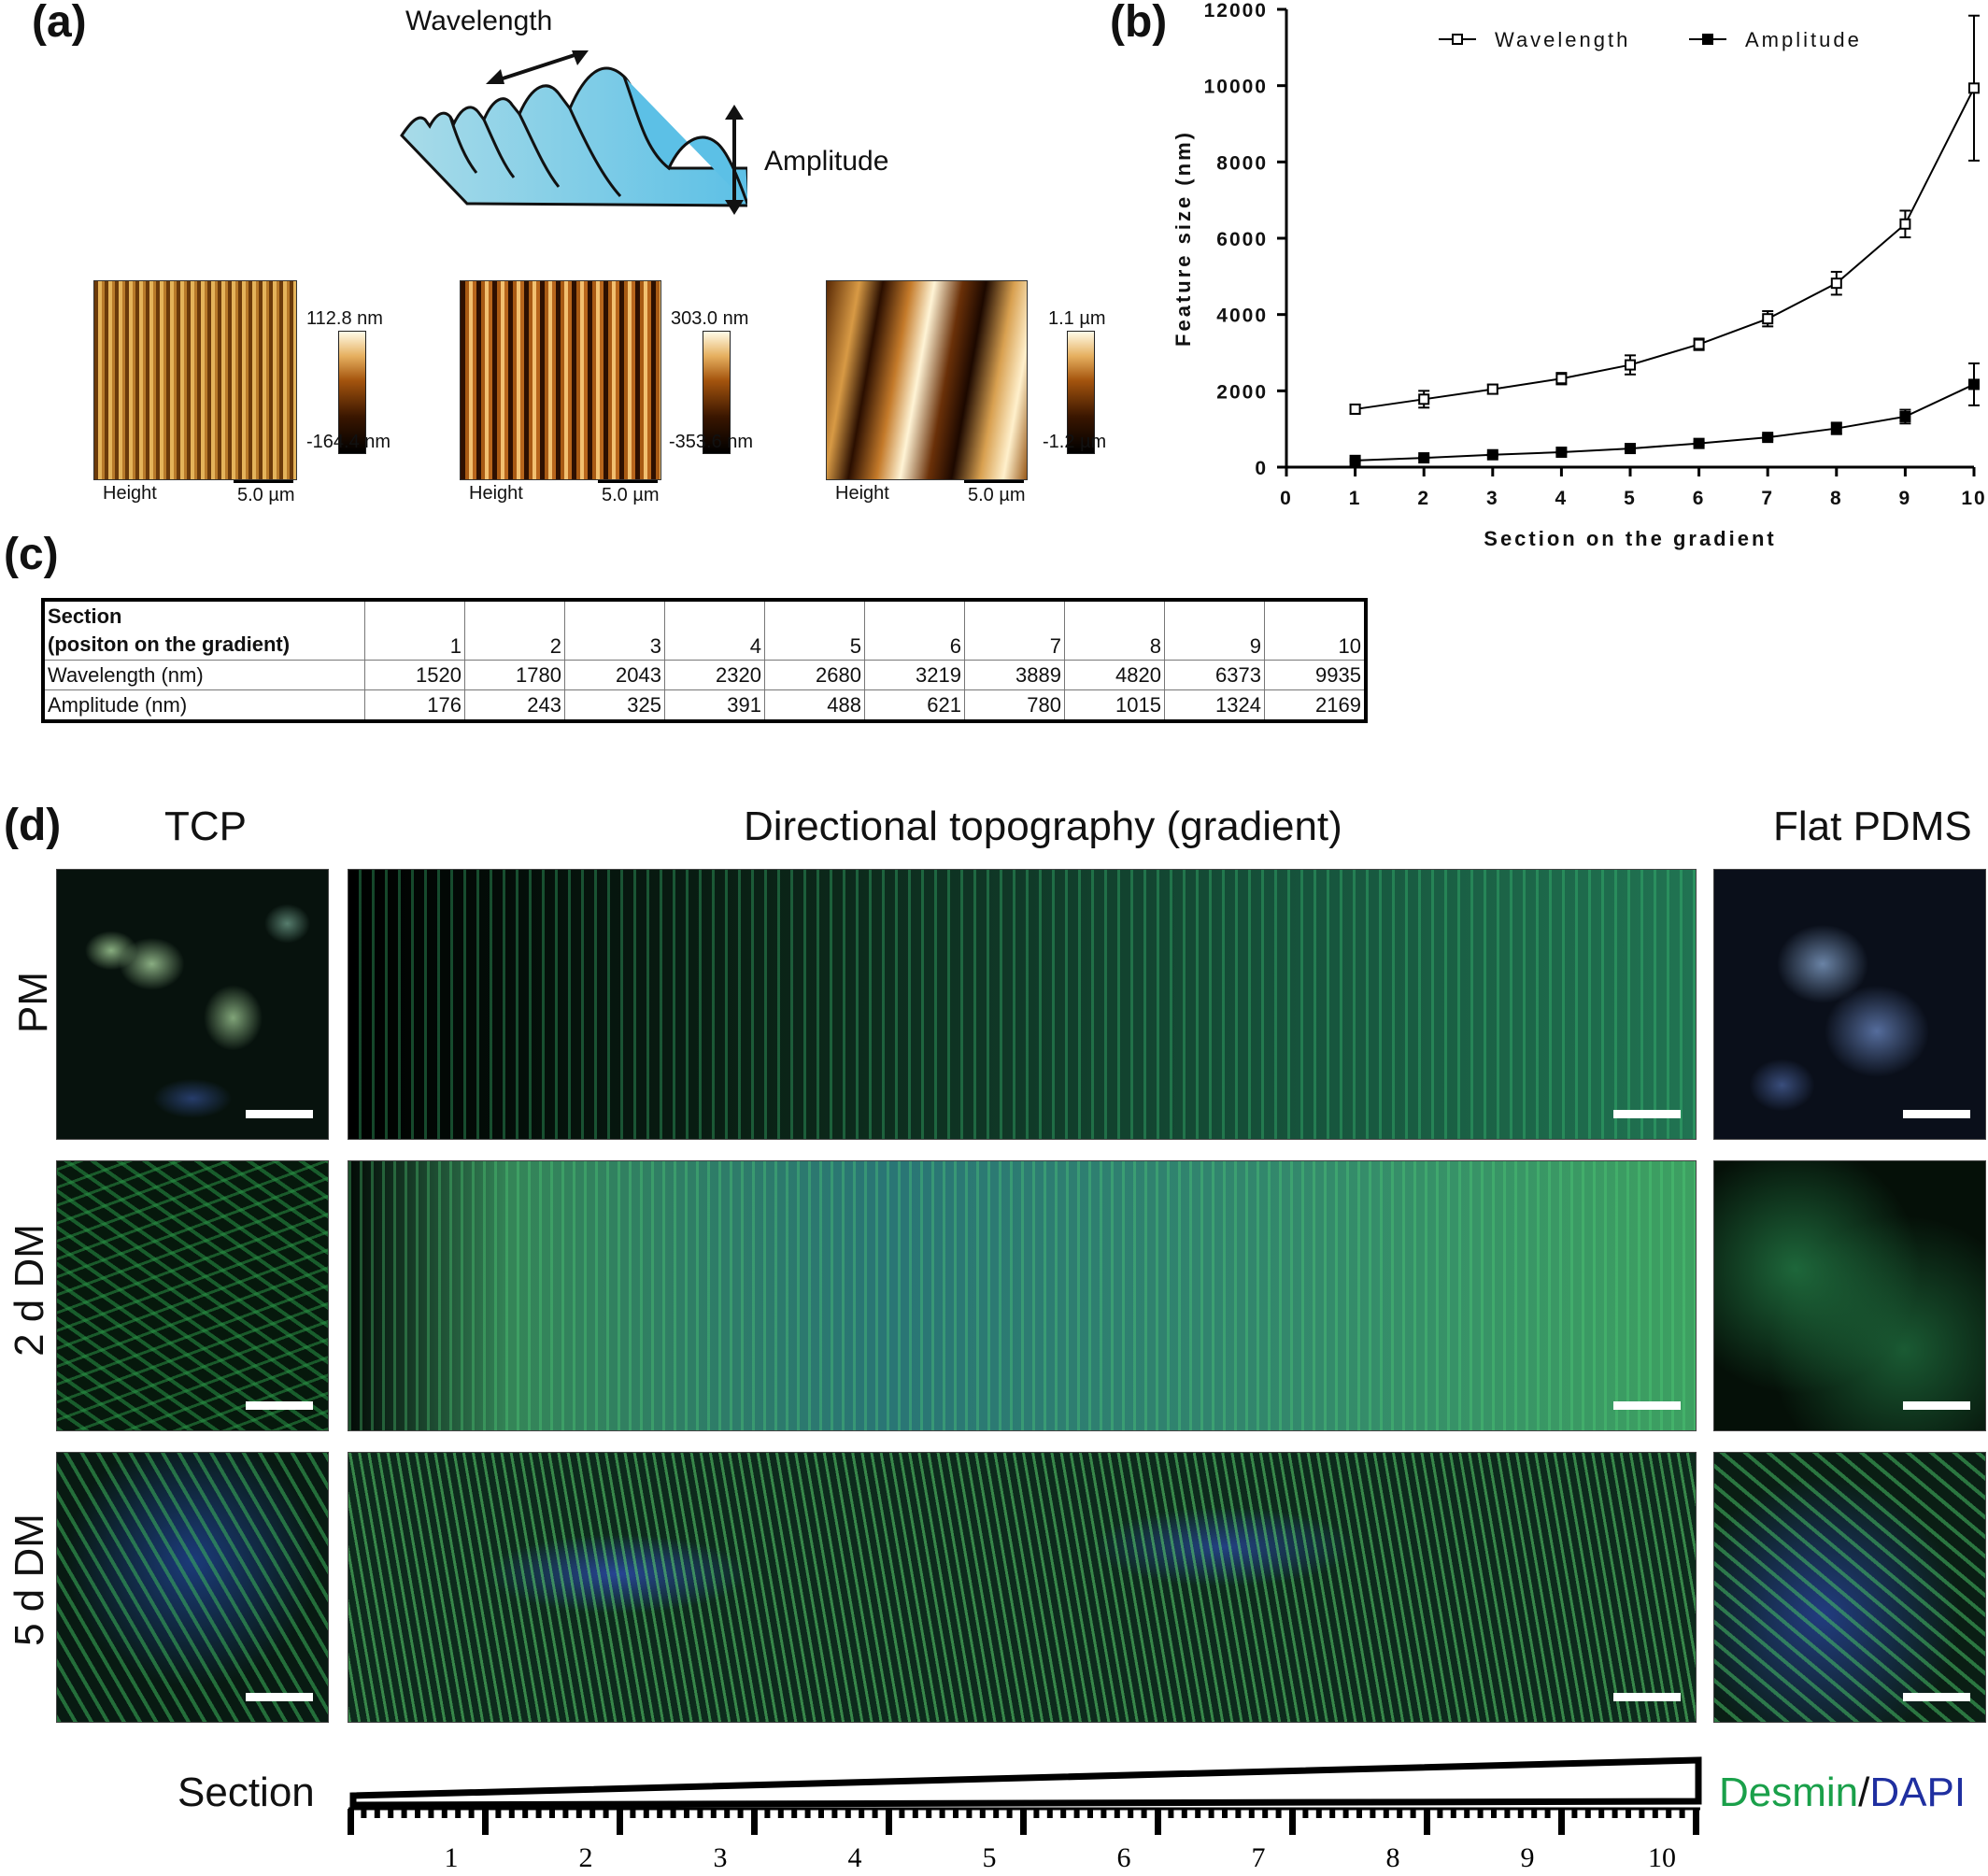  Describe the element at coordinates (452, 1857) in the screenshot. I see `section-number-label: 1` at that location.